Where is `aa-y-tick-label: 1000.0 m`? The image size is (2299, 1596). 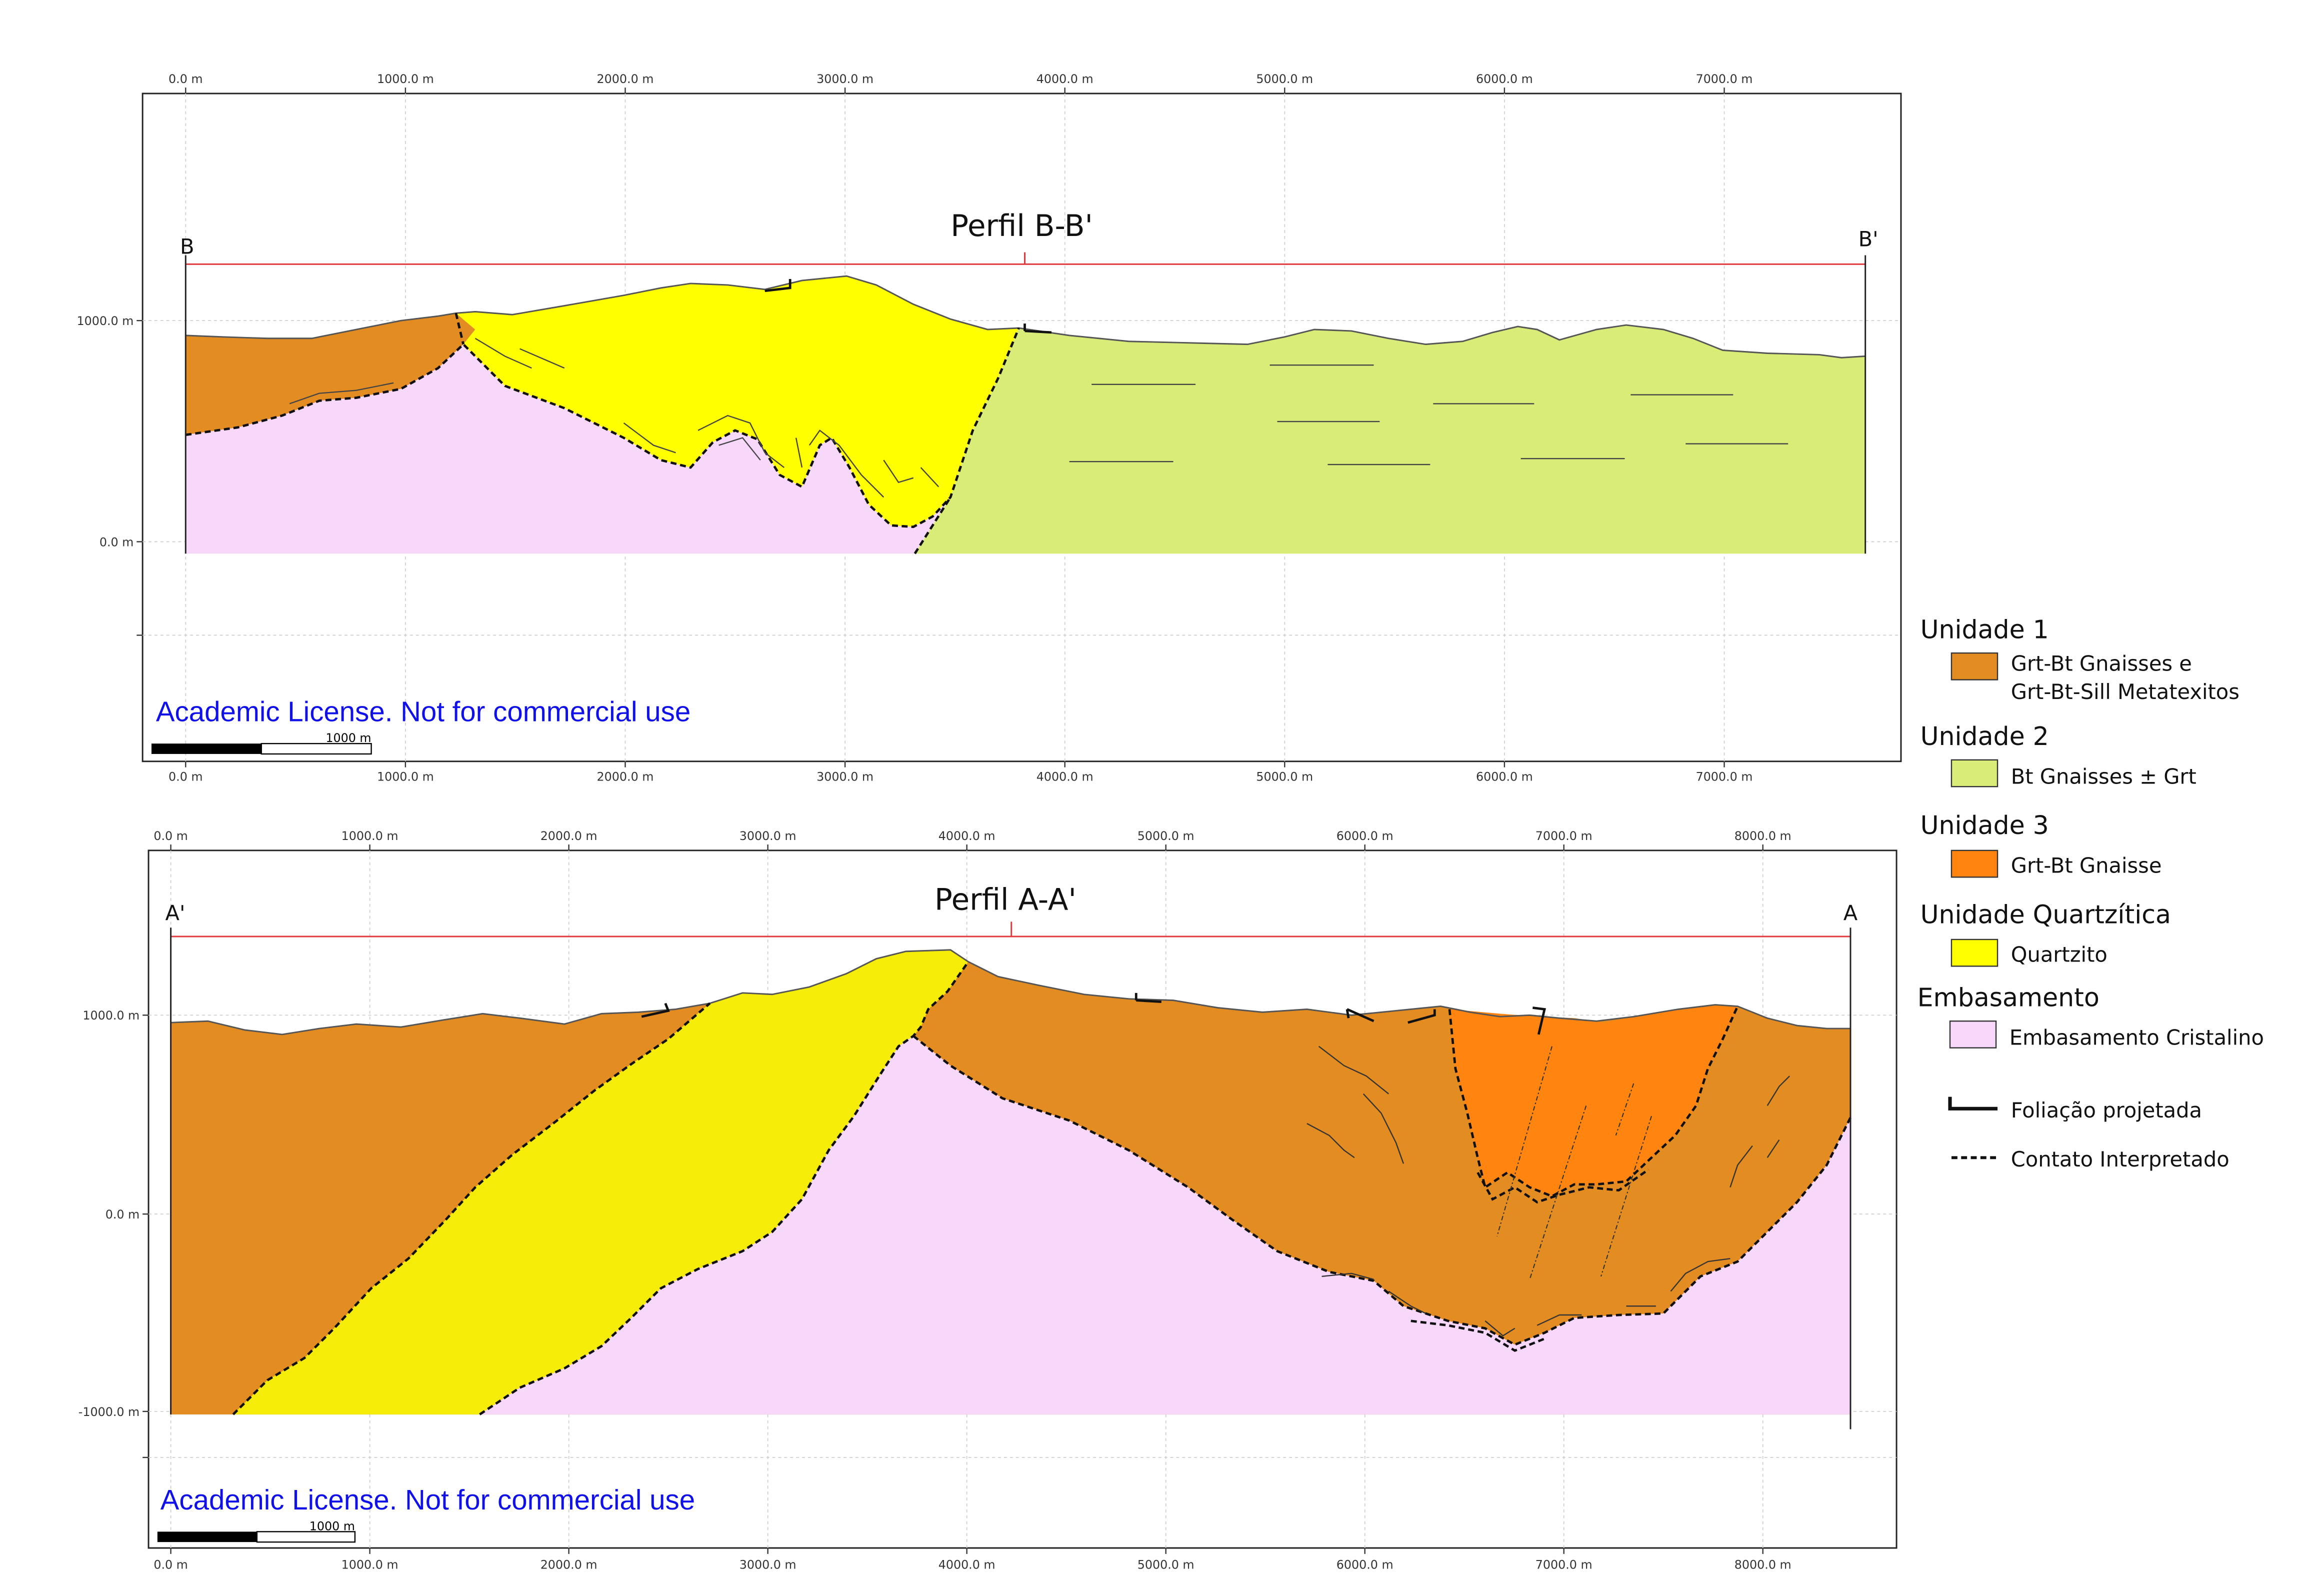 aa-y-tick-label: 1000.0 m is located at coordinates (111, 1015).